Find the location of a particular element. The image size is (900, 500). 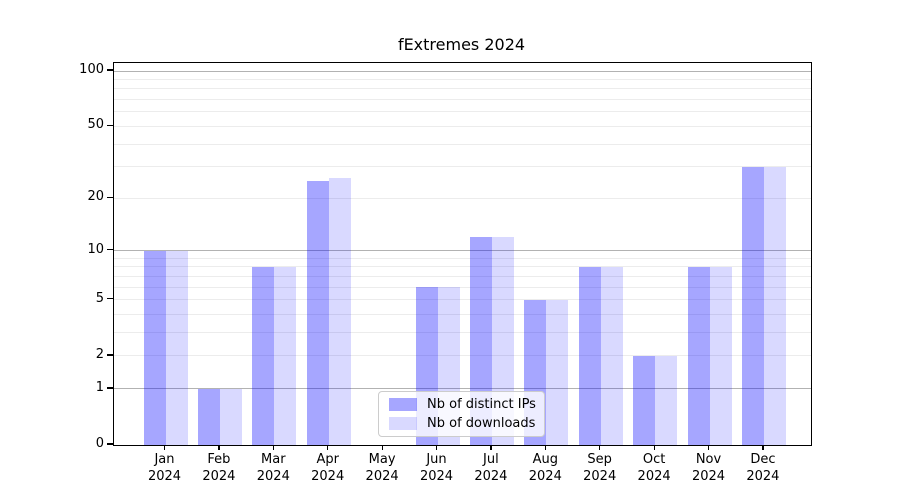

legend-swatch-downloads is located at coordinates (403, 423).